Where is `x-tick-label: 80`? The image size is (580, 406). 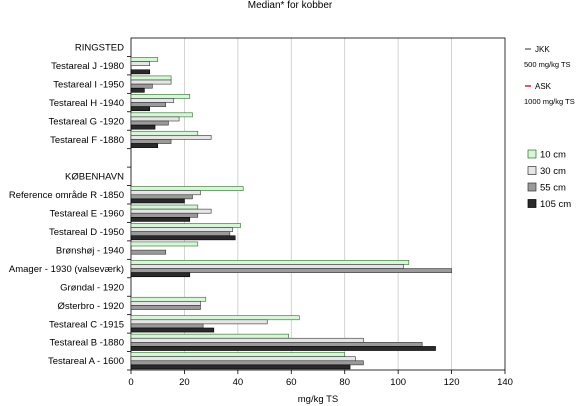
x-tick-label: 80 is located at coordinates (344, 382).